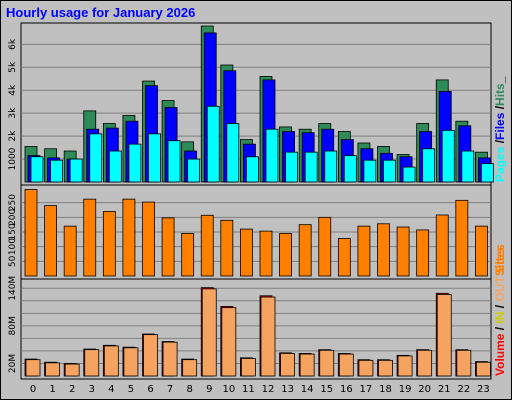 Image resolution: width=512 pixels, height=401 pixels. What do you see at coordinates (13, 216) in the screenshot?
I see `y-tick-label: 200` at bounding box center [13, 216].